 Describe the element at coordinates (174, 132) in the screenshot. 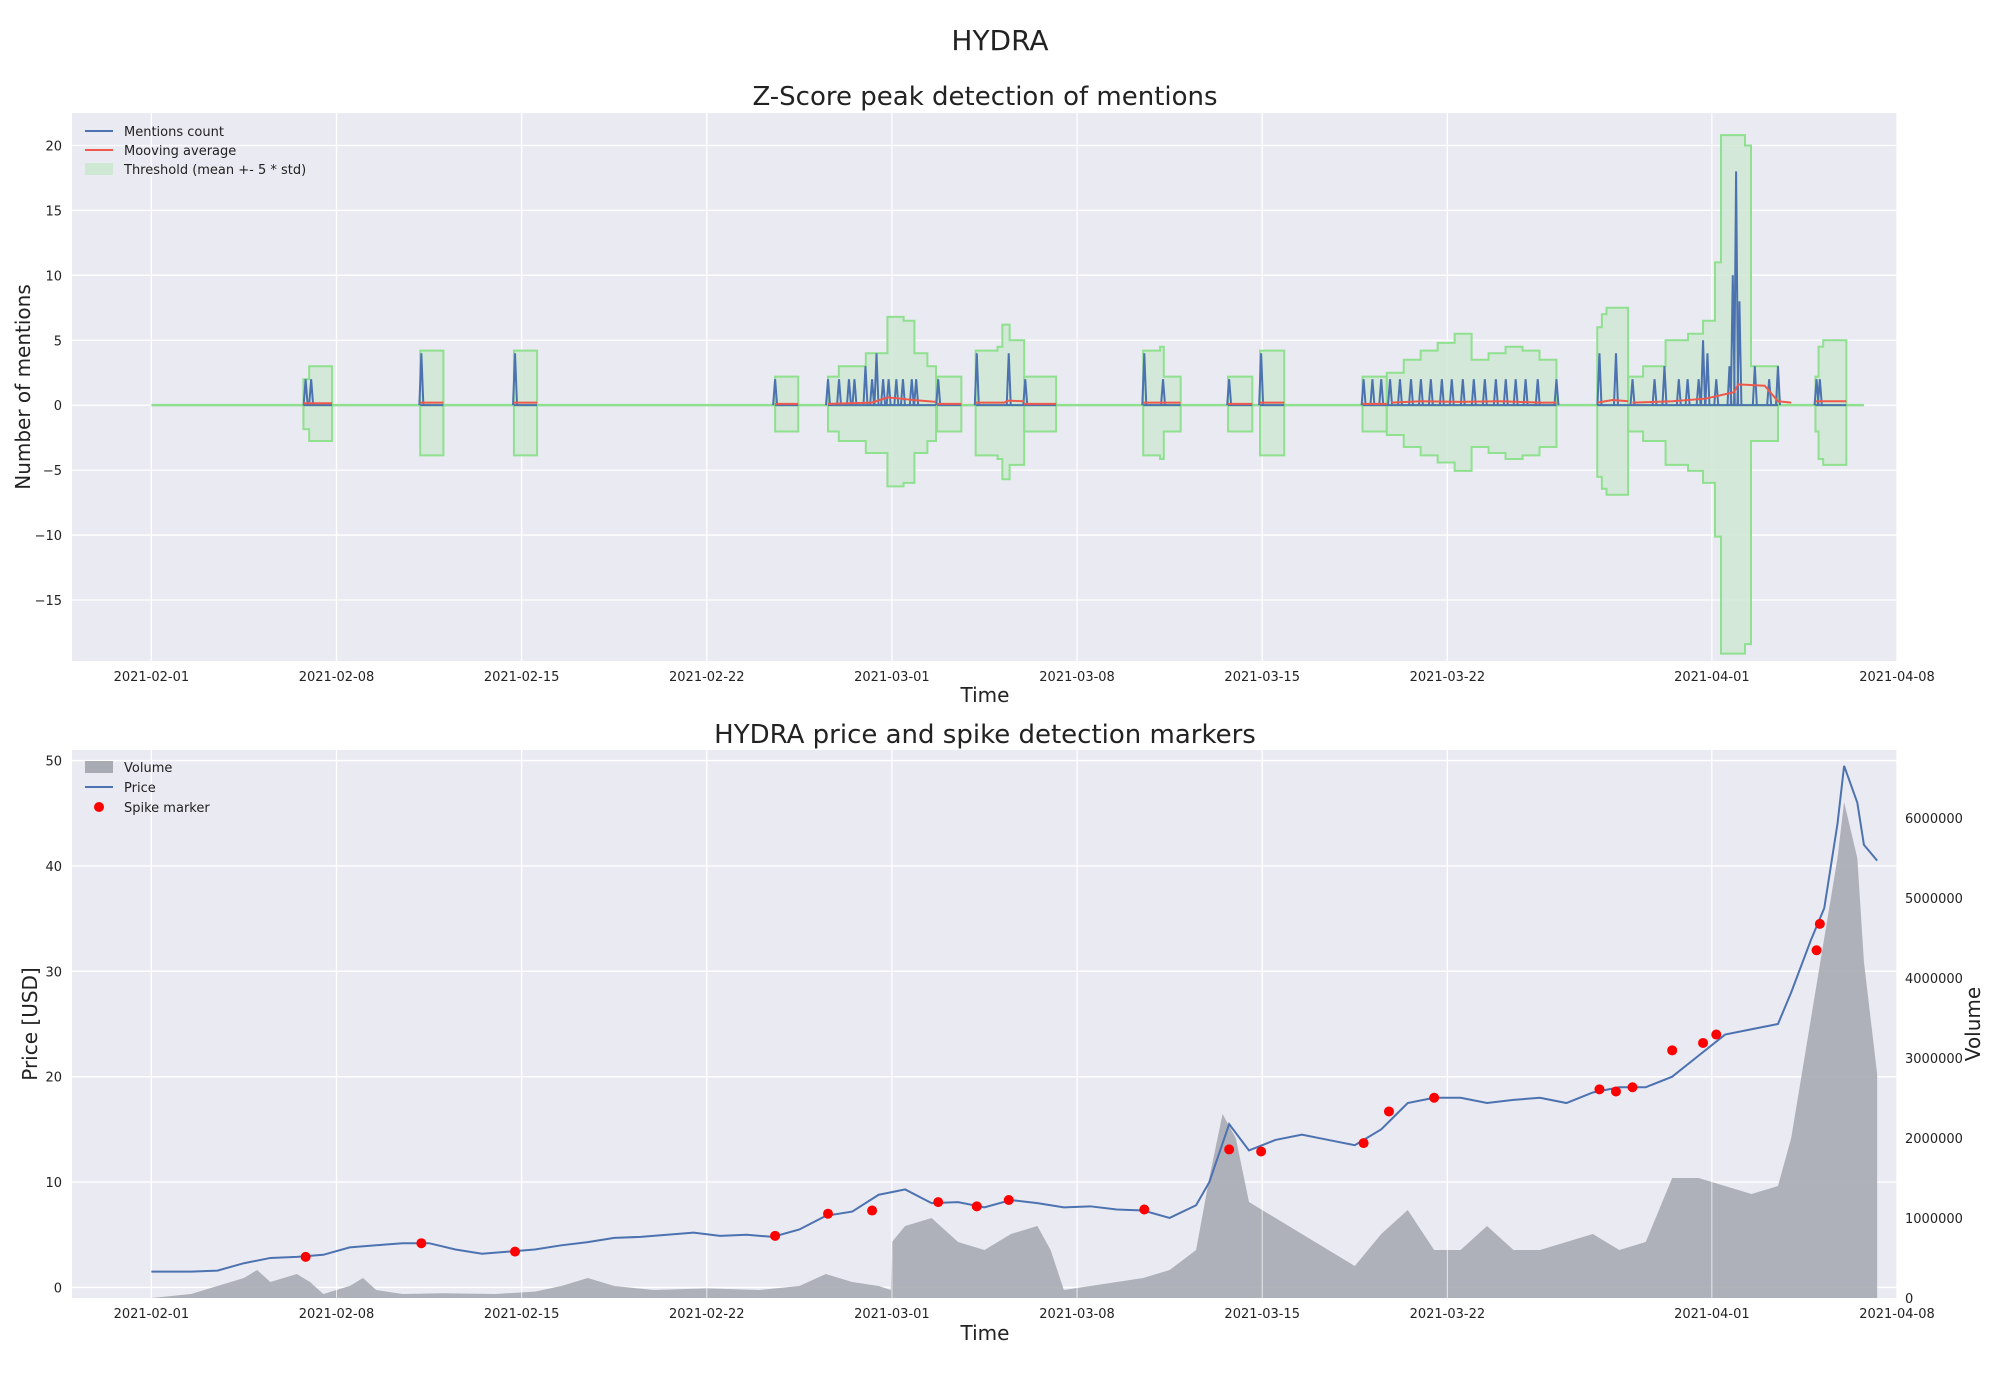

I see `legend-label-mentions: Mentions count` at that location.